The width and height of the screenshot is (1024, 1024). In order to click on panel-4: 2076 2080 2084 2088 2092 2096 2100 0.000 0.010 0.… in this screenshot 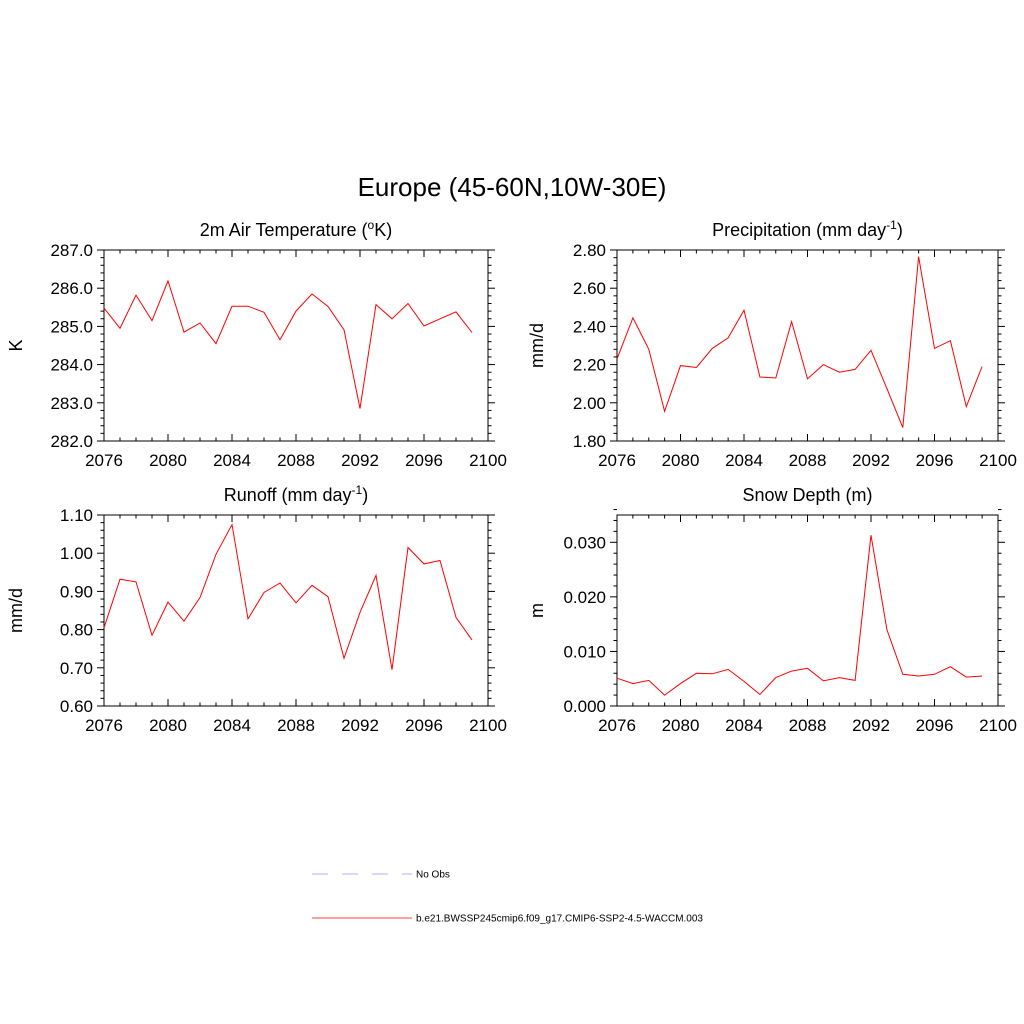, I will do `click(772, 610)`.